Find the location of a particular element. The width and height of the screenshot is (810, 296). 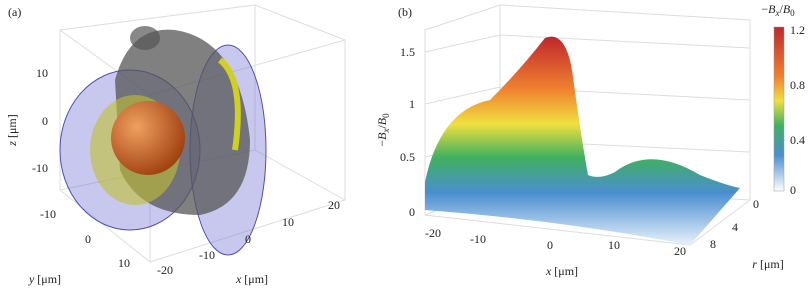

axis-label: z [μm] is located at coordinates (12, 130).